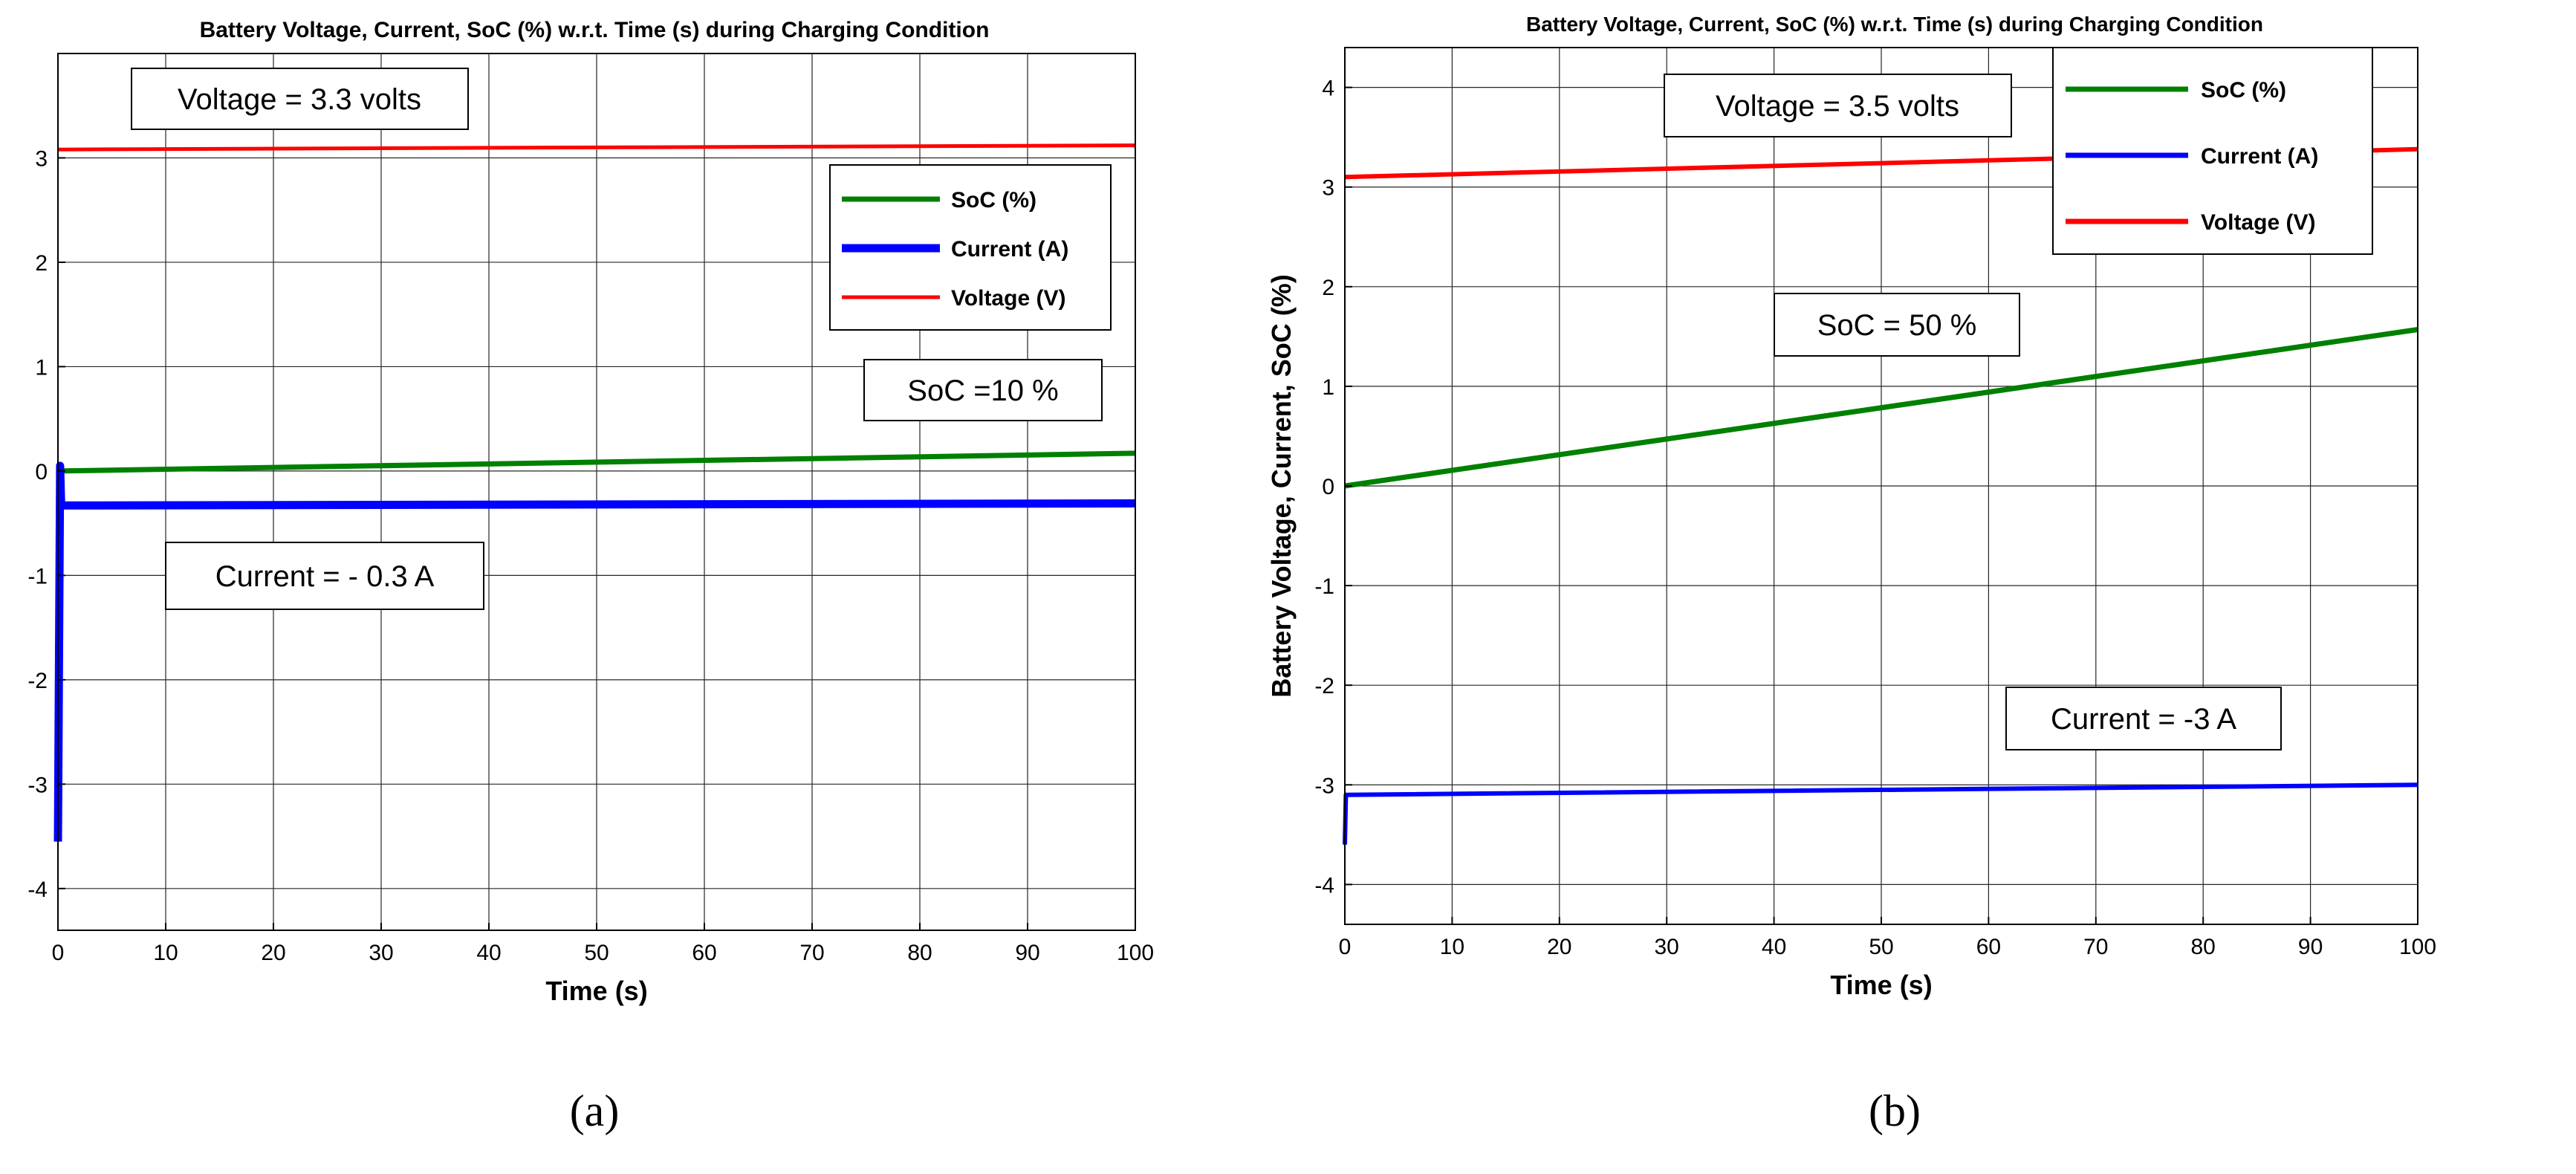  Describe the element at coordinates (594, 651) in the screenshot. I see `chart-a-current-line` at that location.